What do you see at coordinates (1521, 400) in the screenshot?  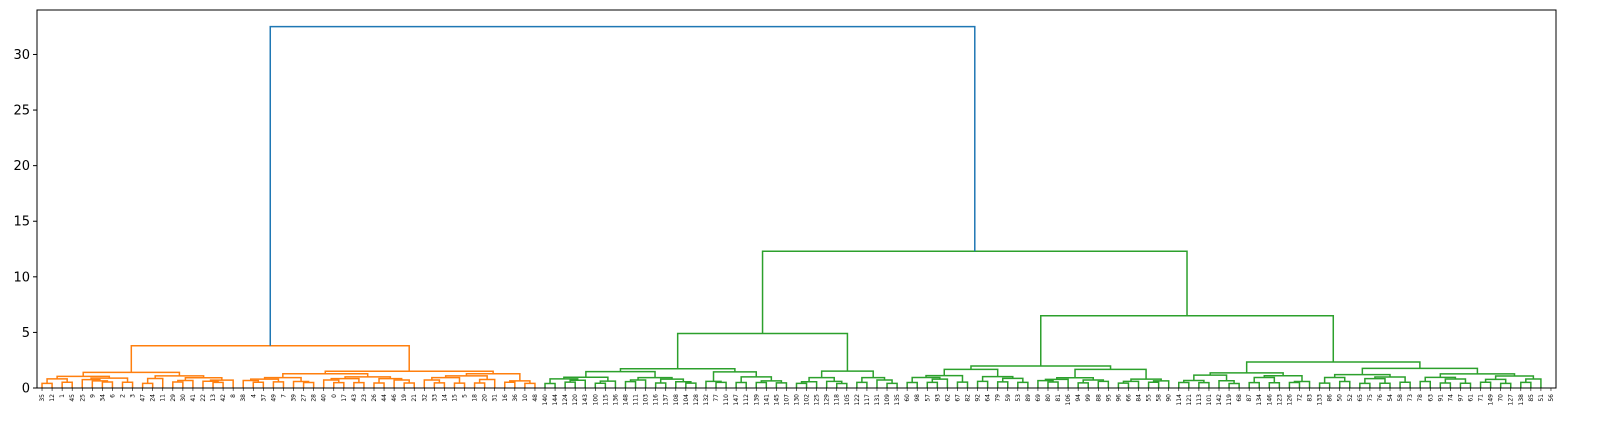 I see `leaf-label: 138` at bounding box center [1521, 400].